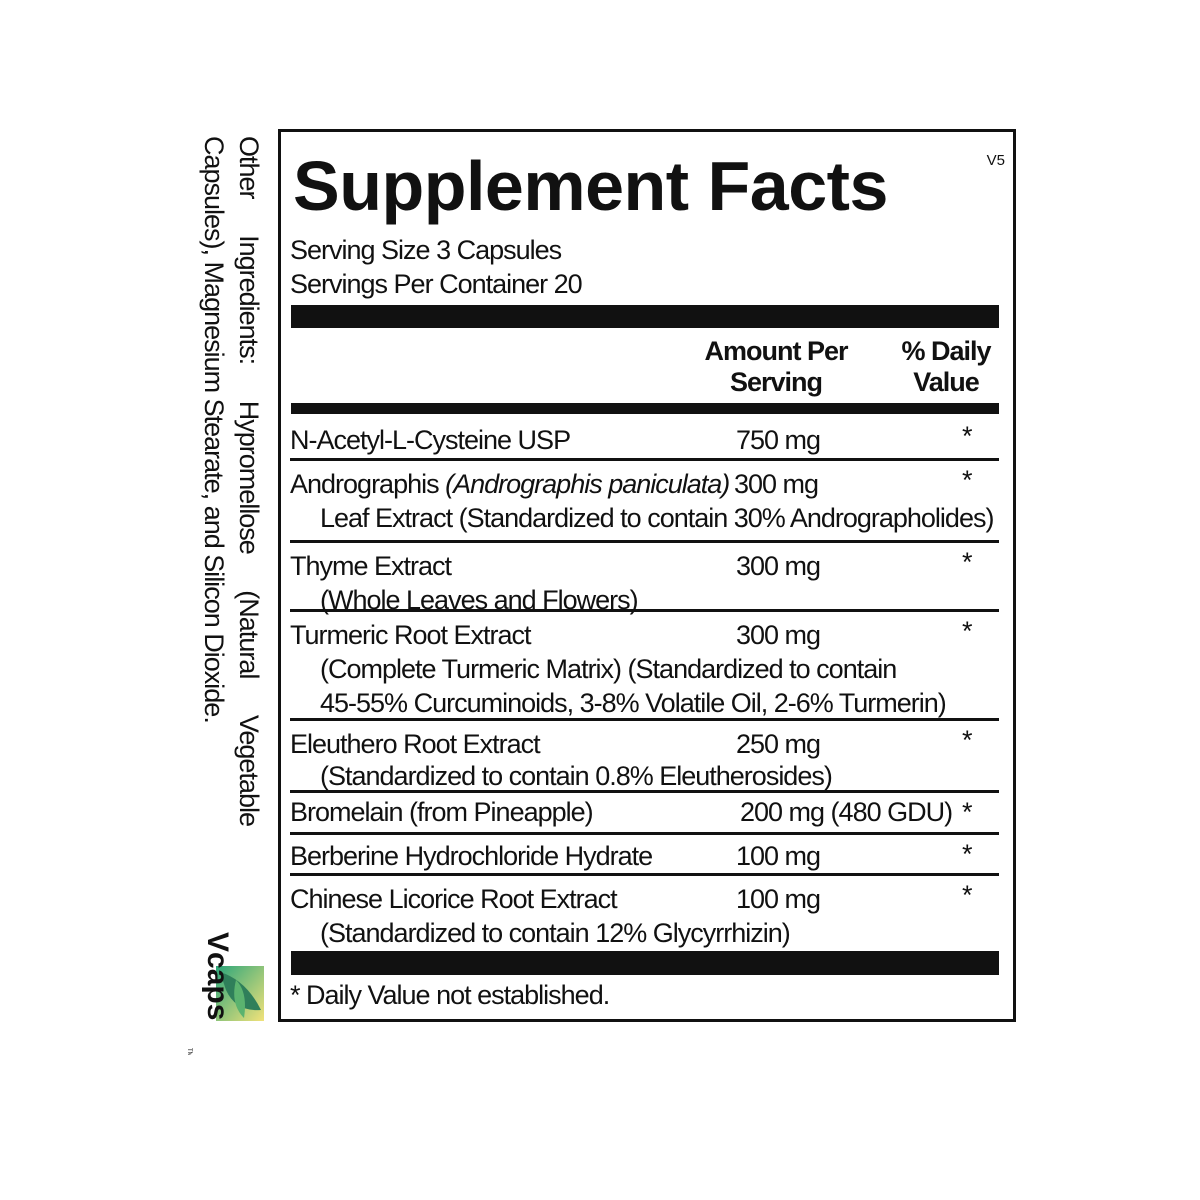  What do you see at coordinates (436, 284) in the screenshot?
I see `servings-per-container: Servings Per Container 20` at bounding box center [436, 284].